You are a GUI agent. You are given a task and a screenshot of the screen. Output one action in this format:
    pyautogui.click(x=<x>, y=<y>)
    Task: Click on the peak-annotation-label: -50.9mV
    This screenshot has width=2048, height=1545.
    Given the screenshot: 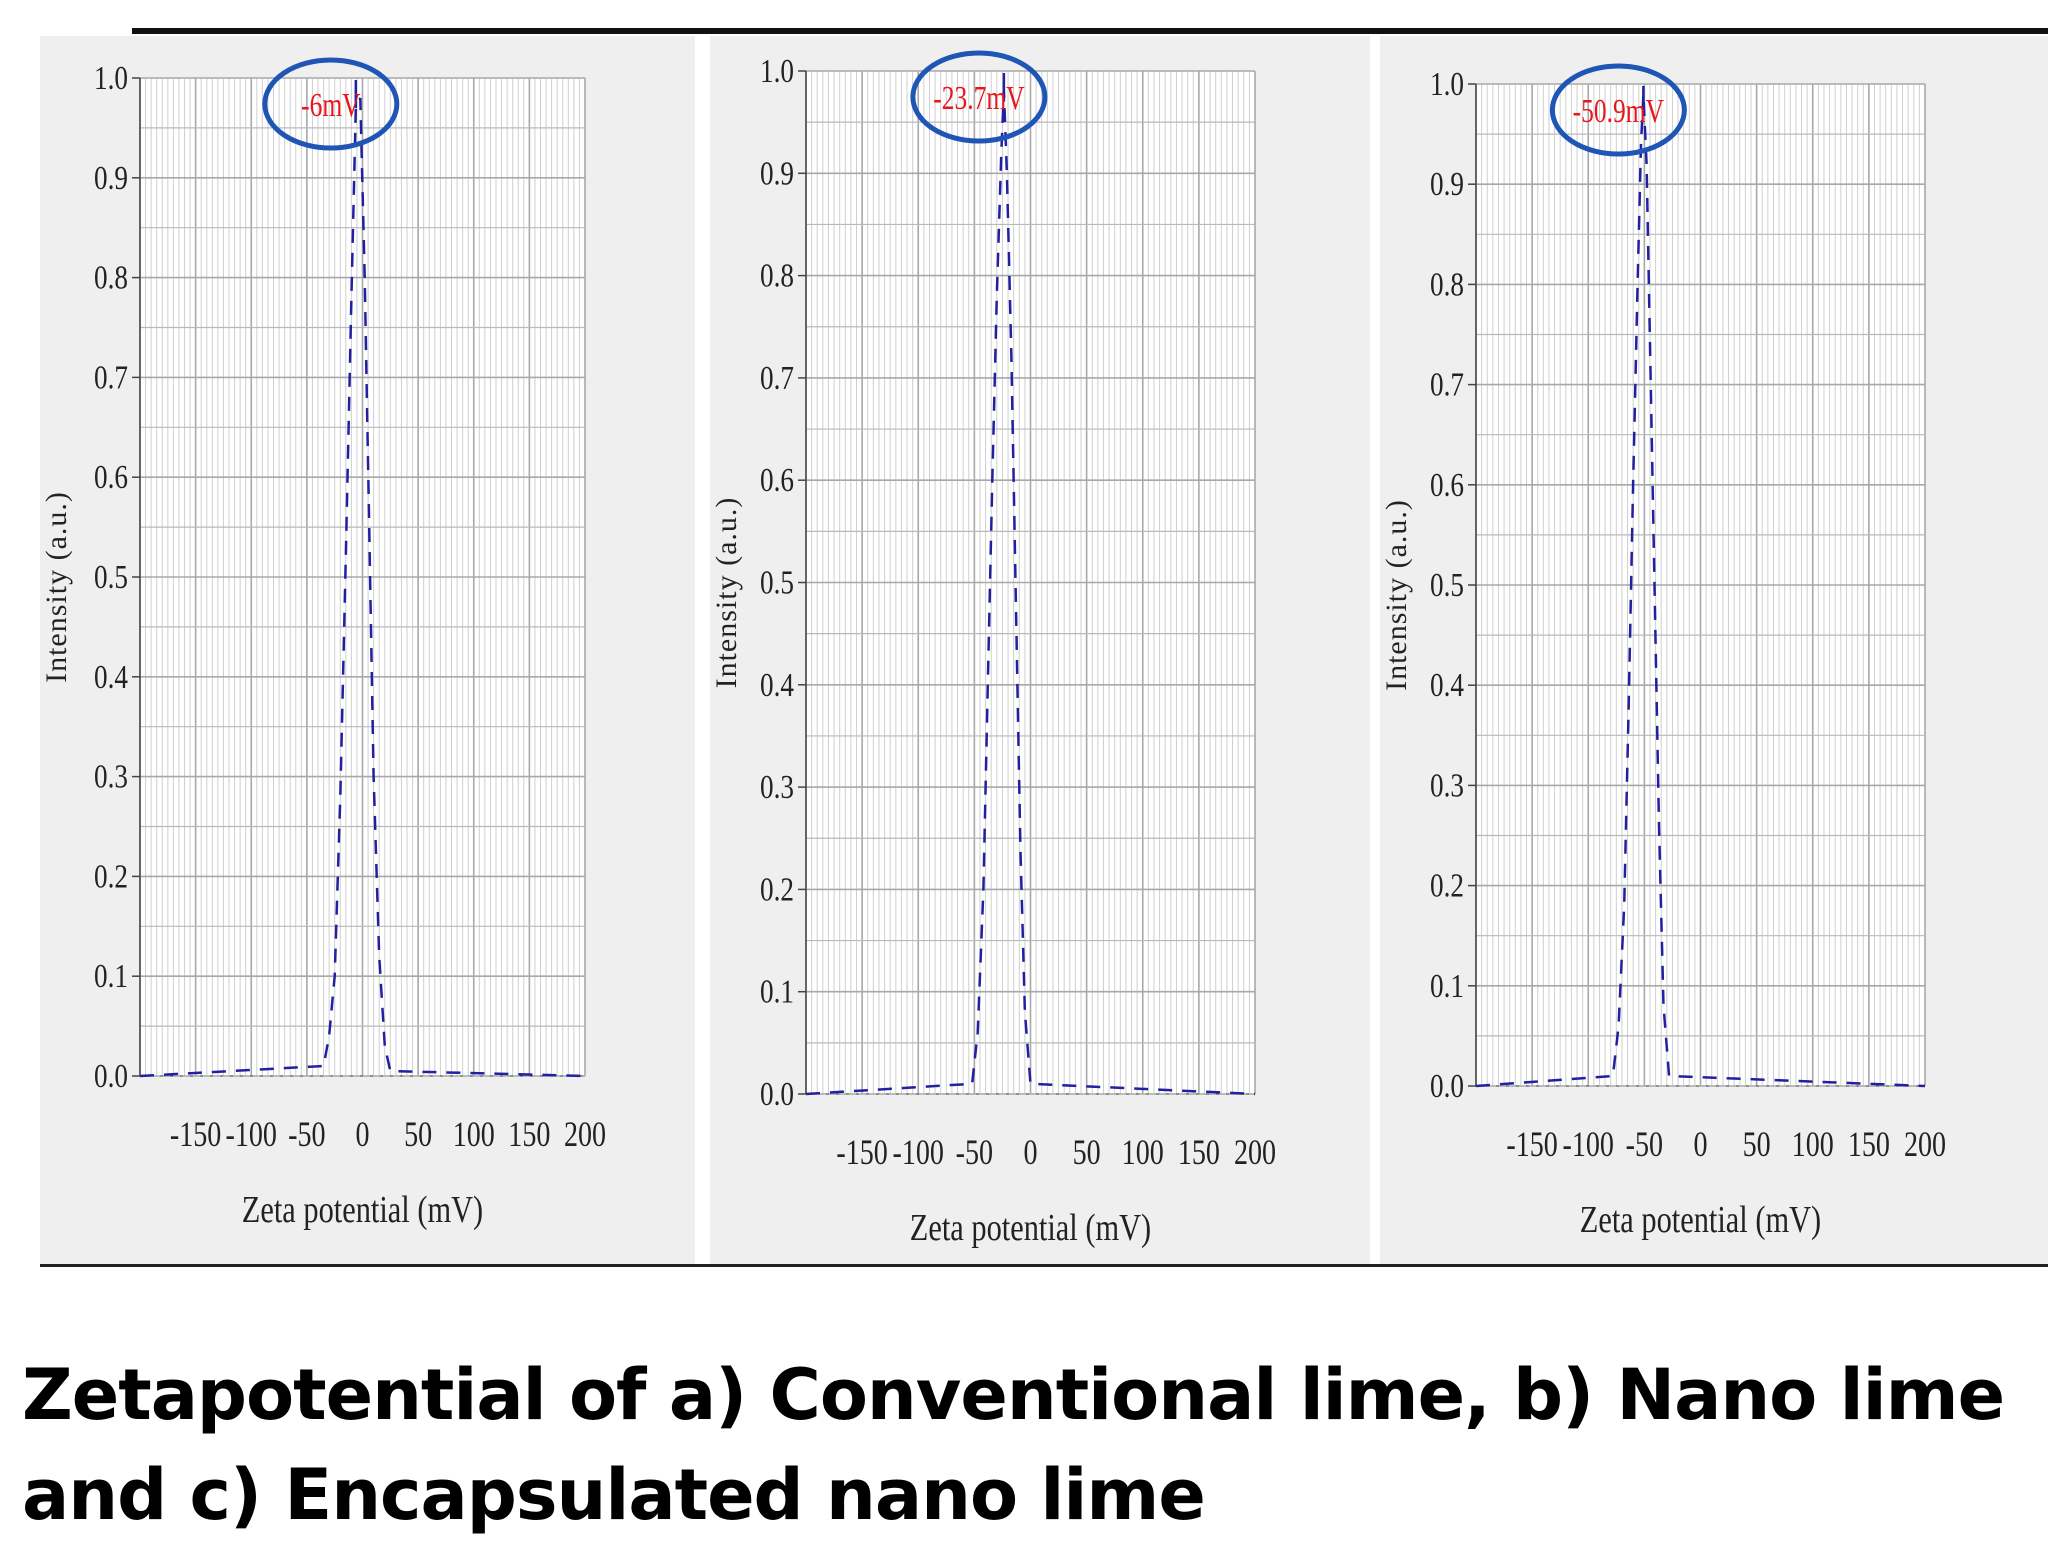 What is the action you would take?
    pyautogui.click(x=1619, y=110)
    